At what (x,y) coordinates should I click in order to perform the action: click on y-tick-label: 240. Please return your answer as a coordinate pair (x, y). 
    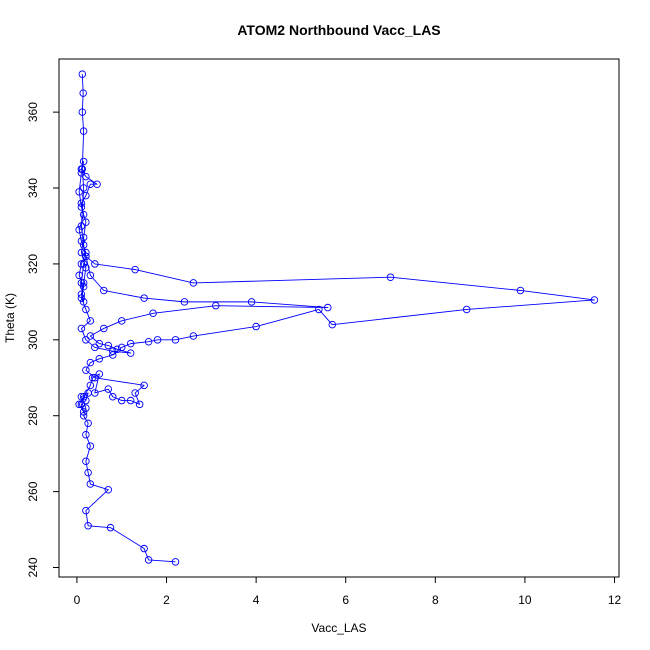
    Looking at the image, I should click on (33, 567).